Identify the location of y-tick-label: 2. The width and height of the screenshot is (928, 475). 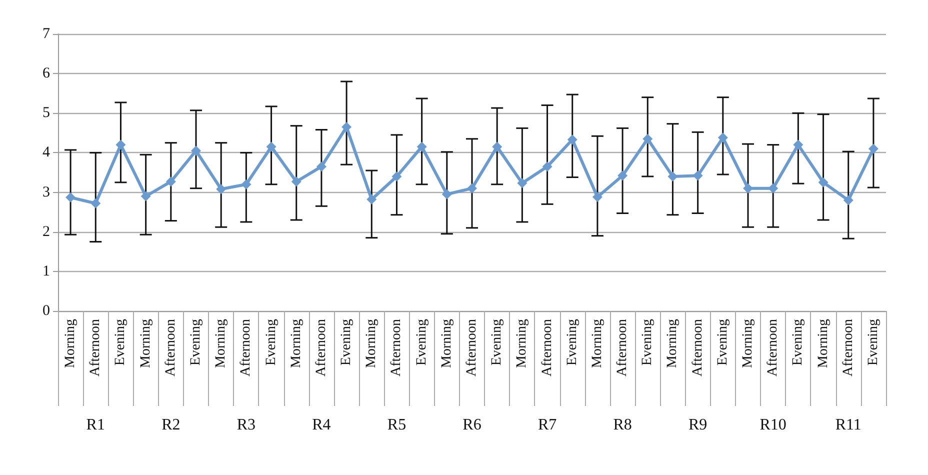
(46, 232).